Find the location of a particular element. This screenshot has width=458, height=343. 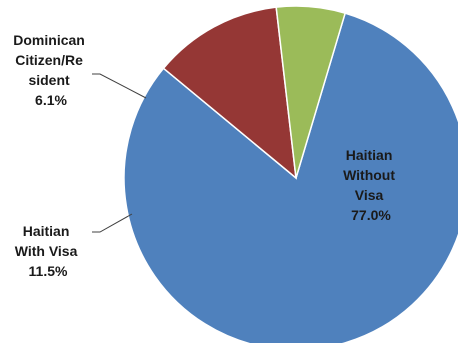

leader-line-haitian-with-visa is located at coordinates (112, 223).